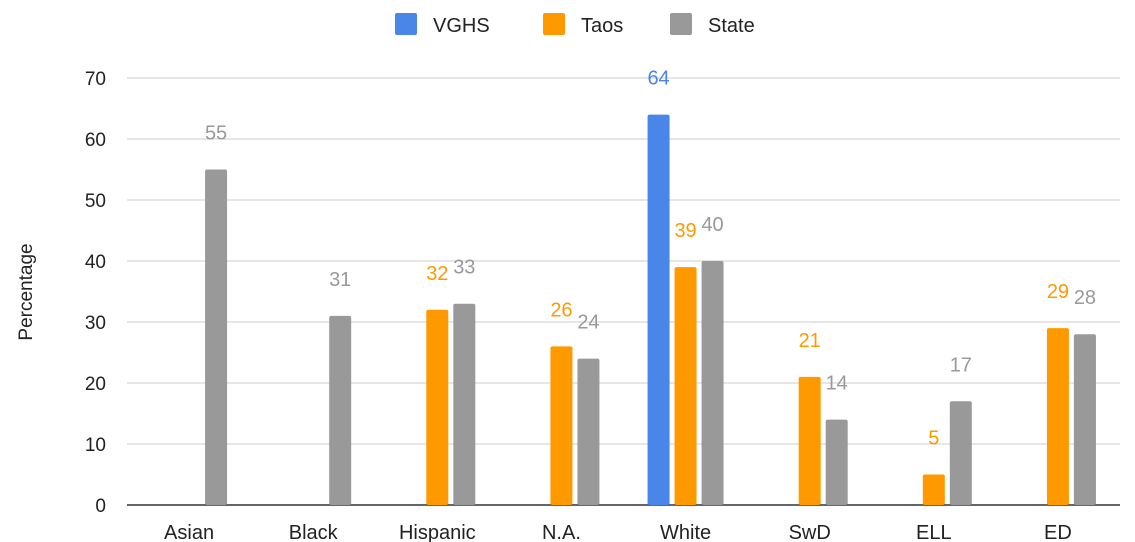  Describe the element at coordinates (618, 532) in the screenshot. I see `x-axis: Asian Black Hispanic N.A. White SwD ELL ED` at that location.